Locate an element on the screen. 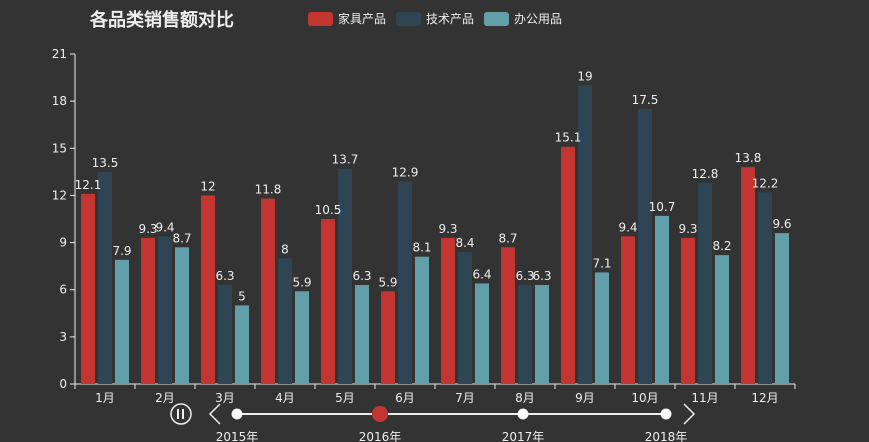 Image resolution: width=869 pixels, height=442 pixels. chevron-right-icon is located at coordinates (689, 414).